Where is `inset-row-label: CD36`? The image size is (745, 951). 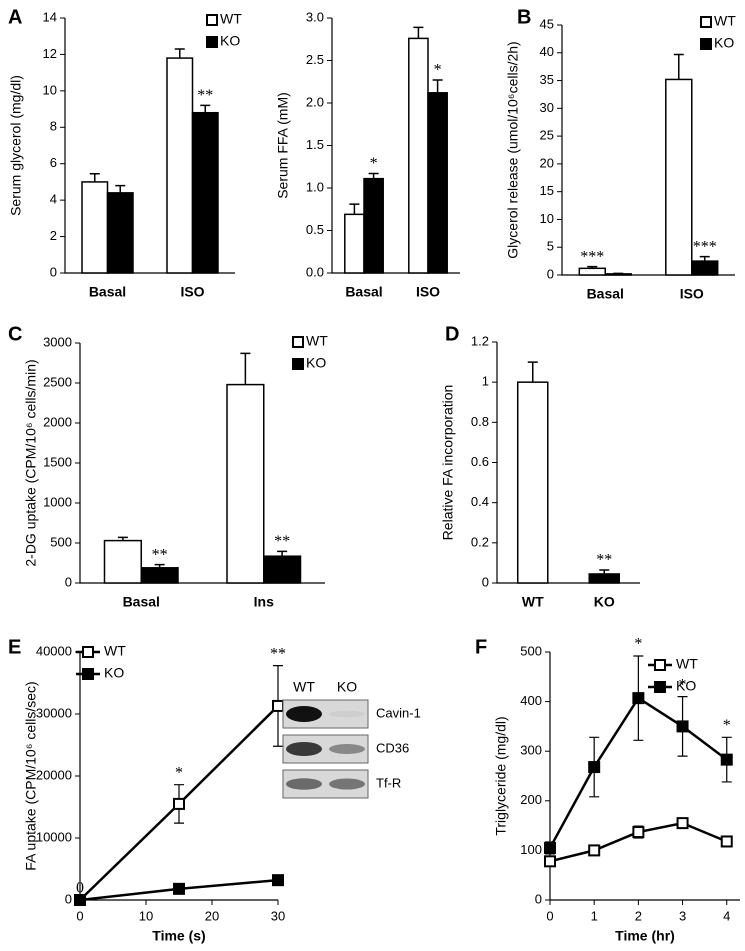
inset-row-label: CD36 is located at coordinates (392, 747).